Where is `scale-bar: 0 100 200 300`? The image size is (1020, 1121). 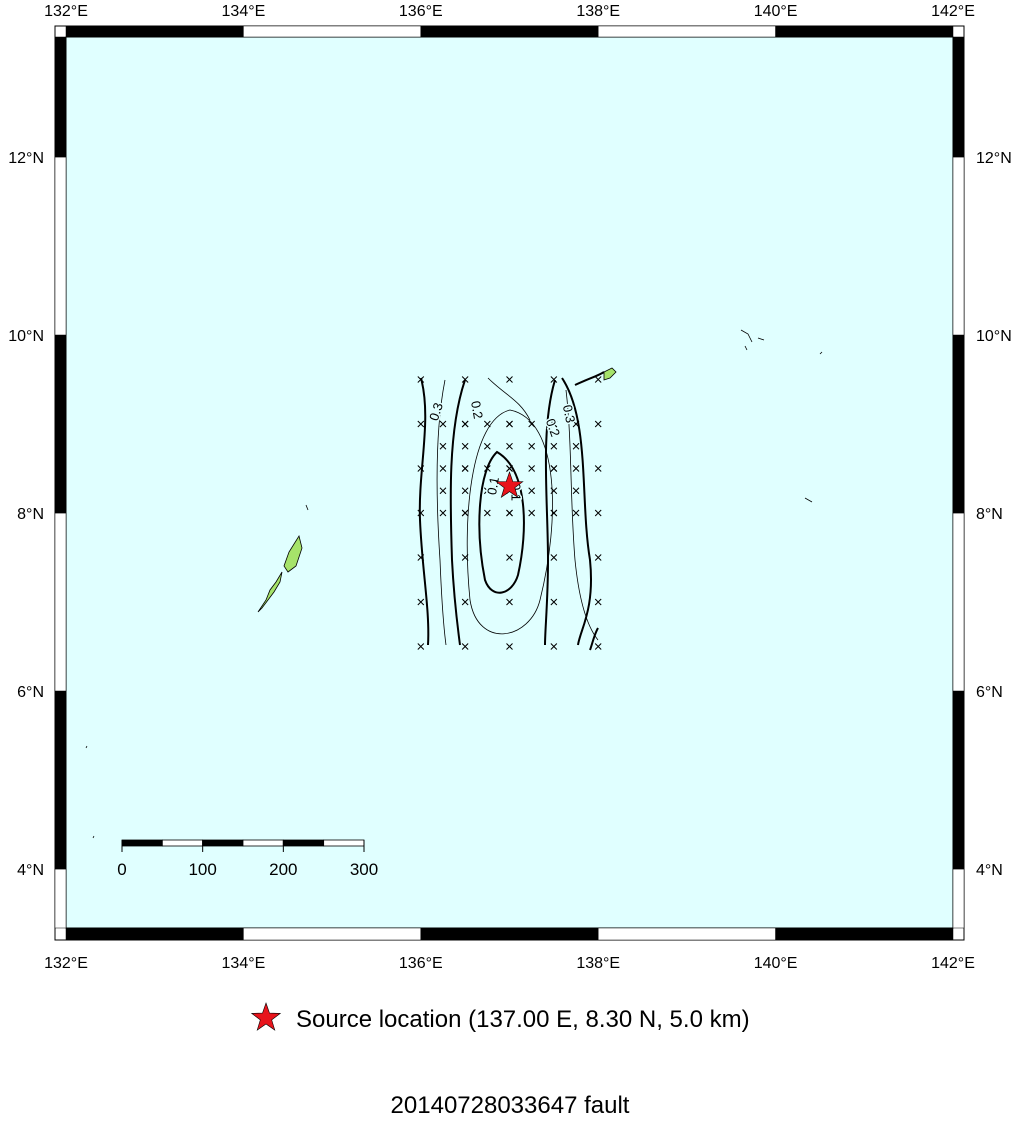
scale-bar: 0 100 200 300 is located at coordinates (247, 859).